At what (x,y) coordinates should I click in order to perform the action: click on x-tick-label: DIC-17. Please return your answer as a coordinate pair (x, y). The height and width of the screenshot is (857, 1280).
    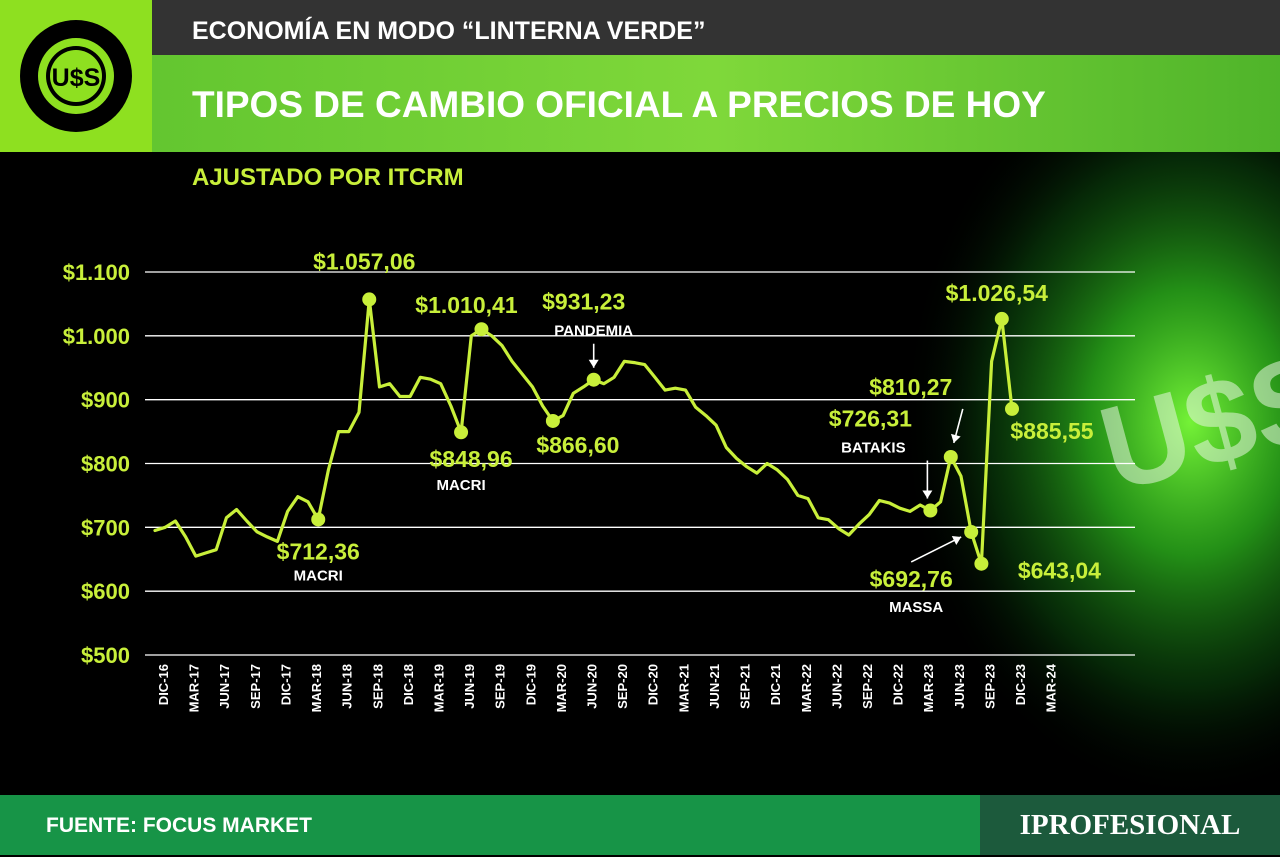
    Looking at the image, I should click on (285, 684).